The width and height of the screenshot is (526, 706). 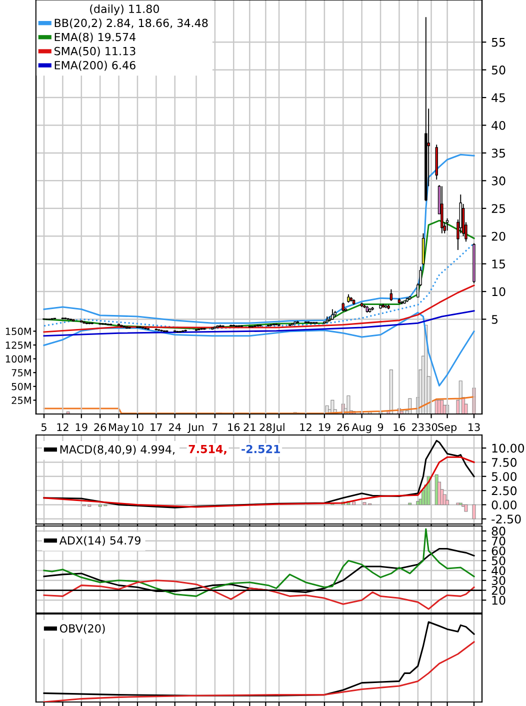 What do you see at coordinates (21, 400) in the screenshot?
I see `y2-tick-label: 25M` at bounding box center [21, 400].